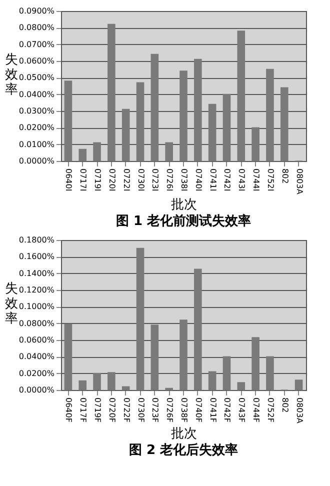  I want to click on x-tick-label: 0738I, so click(184, 180).